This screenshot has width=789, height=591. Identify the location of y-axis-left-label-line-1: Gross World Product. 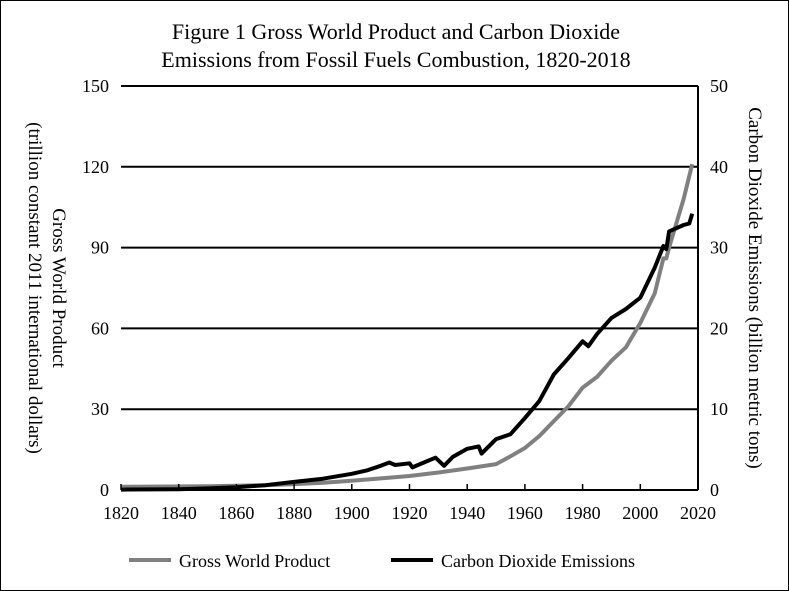
(58, 288).